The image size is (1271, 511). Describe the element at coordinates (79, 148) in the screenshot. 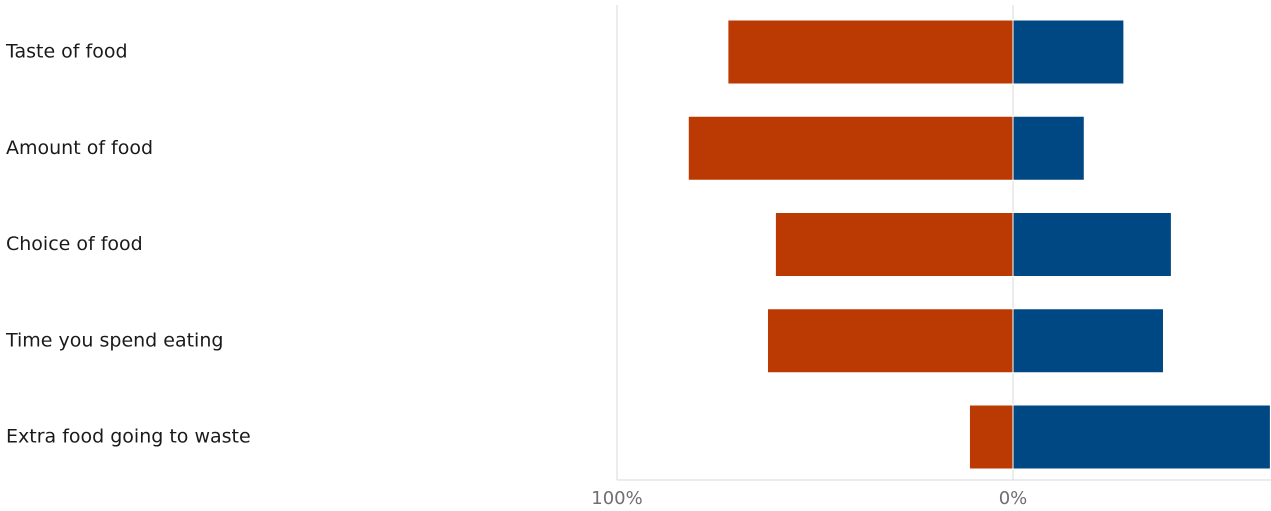

I see `category-label-1: Amount of food` at that location.